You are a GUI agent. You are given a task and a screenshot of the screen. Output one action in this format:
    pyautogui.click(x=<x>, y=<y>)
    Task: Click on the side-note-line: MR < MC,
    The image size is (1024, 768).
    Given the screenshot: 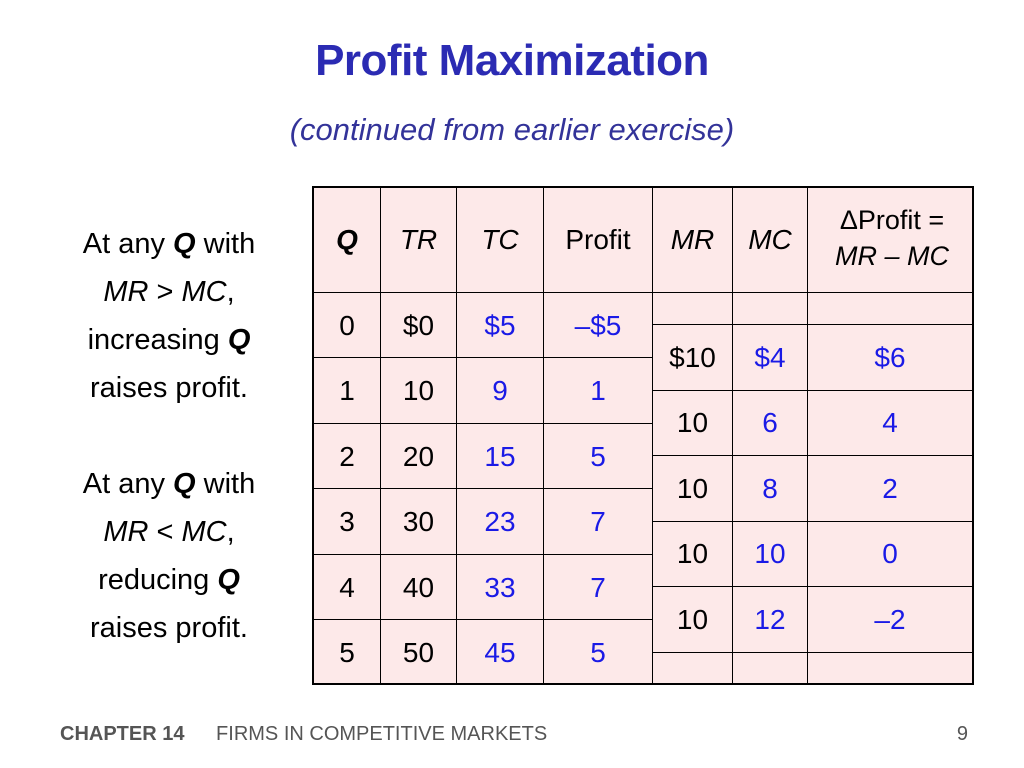 What is the action you would take?
    pyautogui.click(x=169, y=532)
    